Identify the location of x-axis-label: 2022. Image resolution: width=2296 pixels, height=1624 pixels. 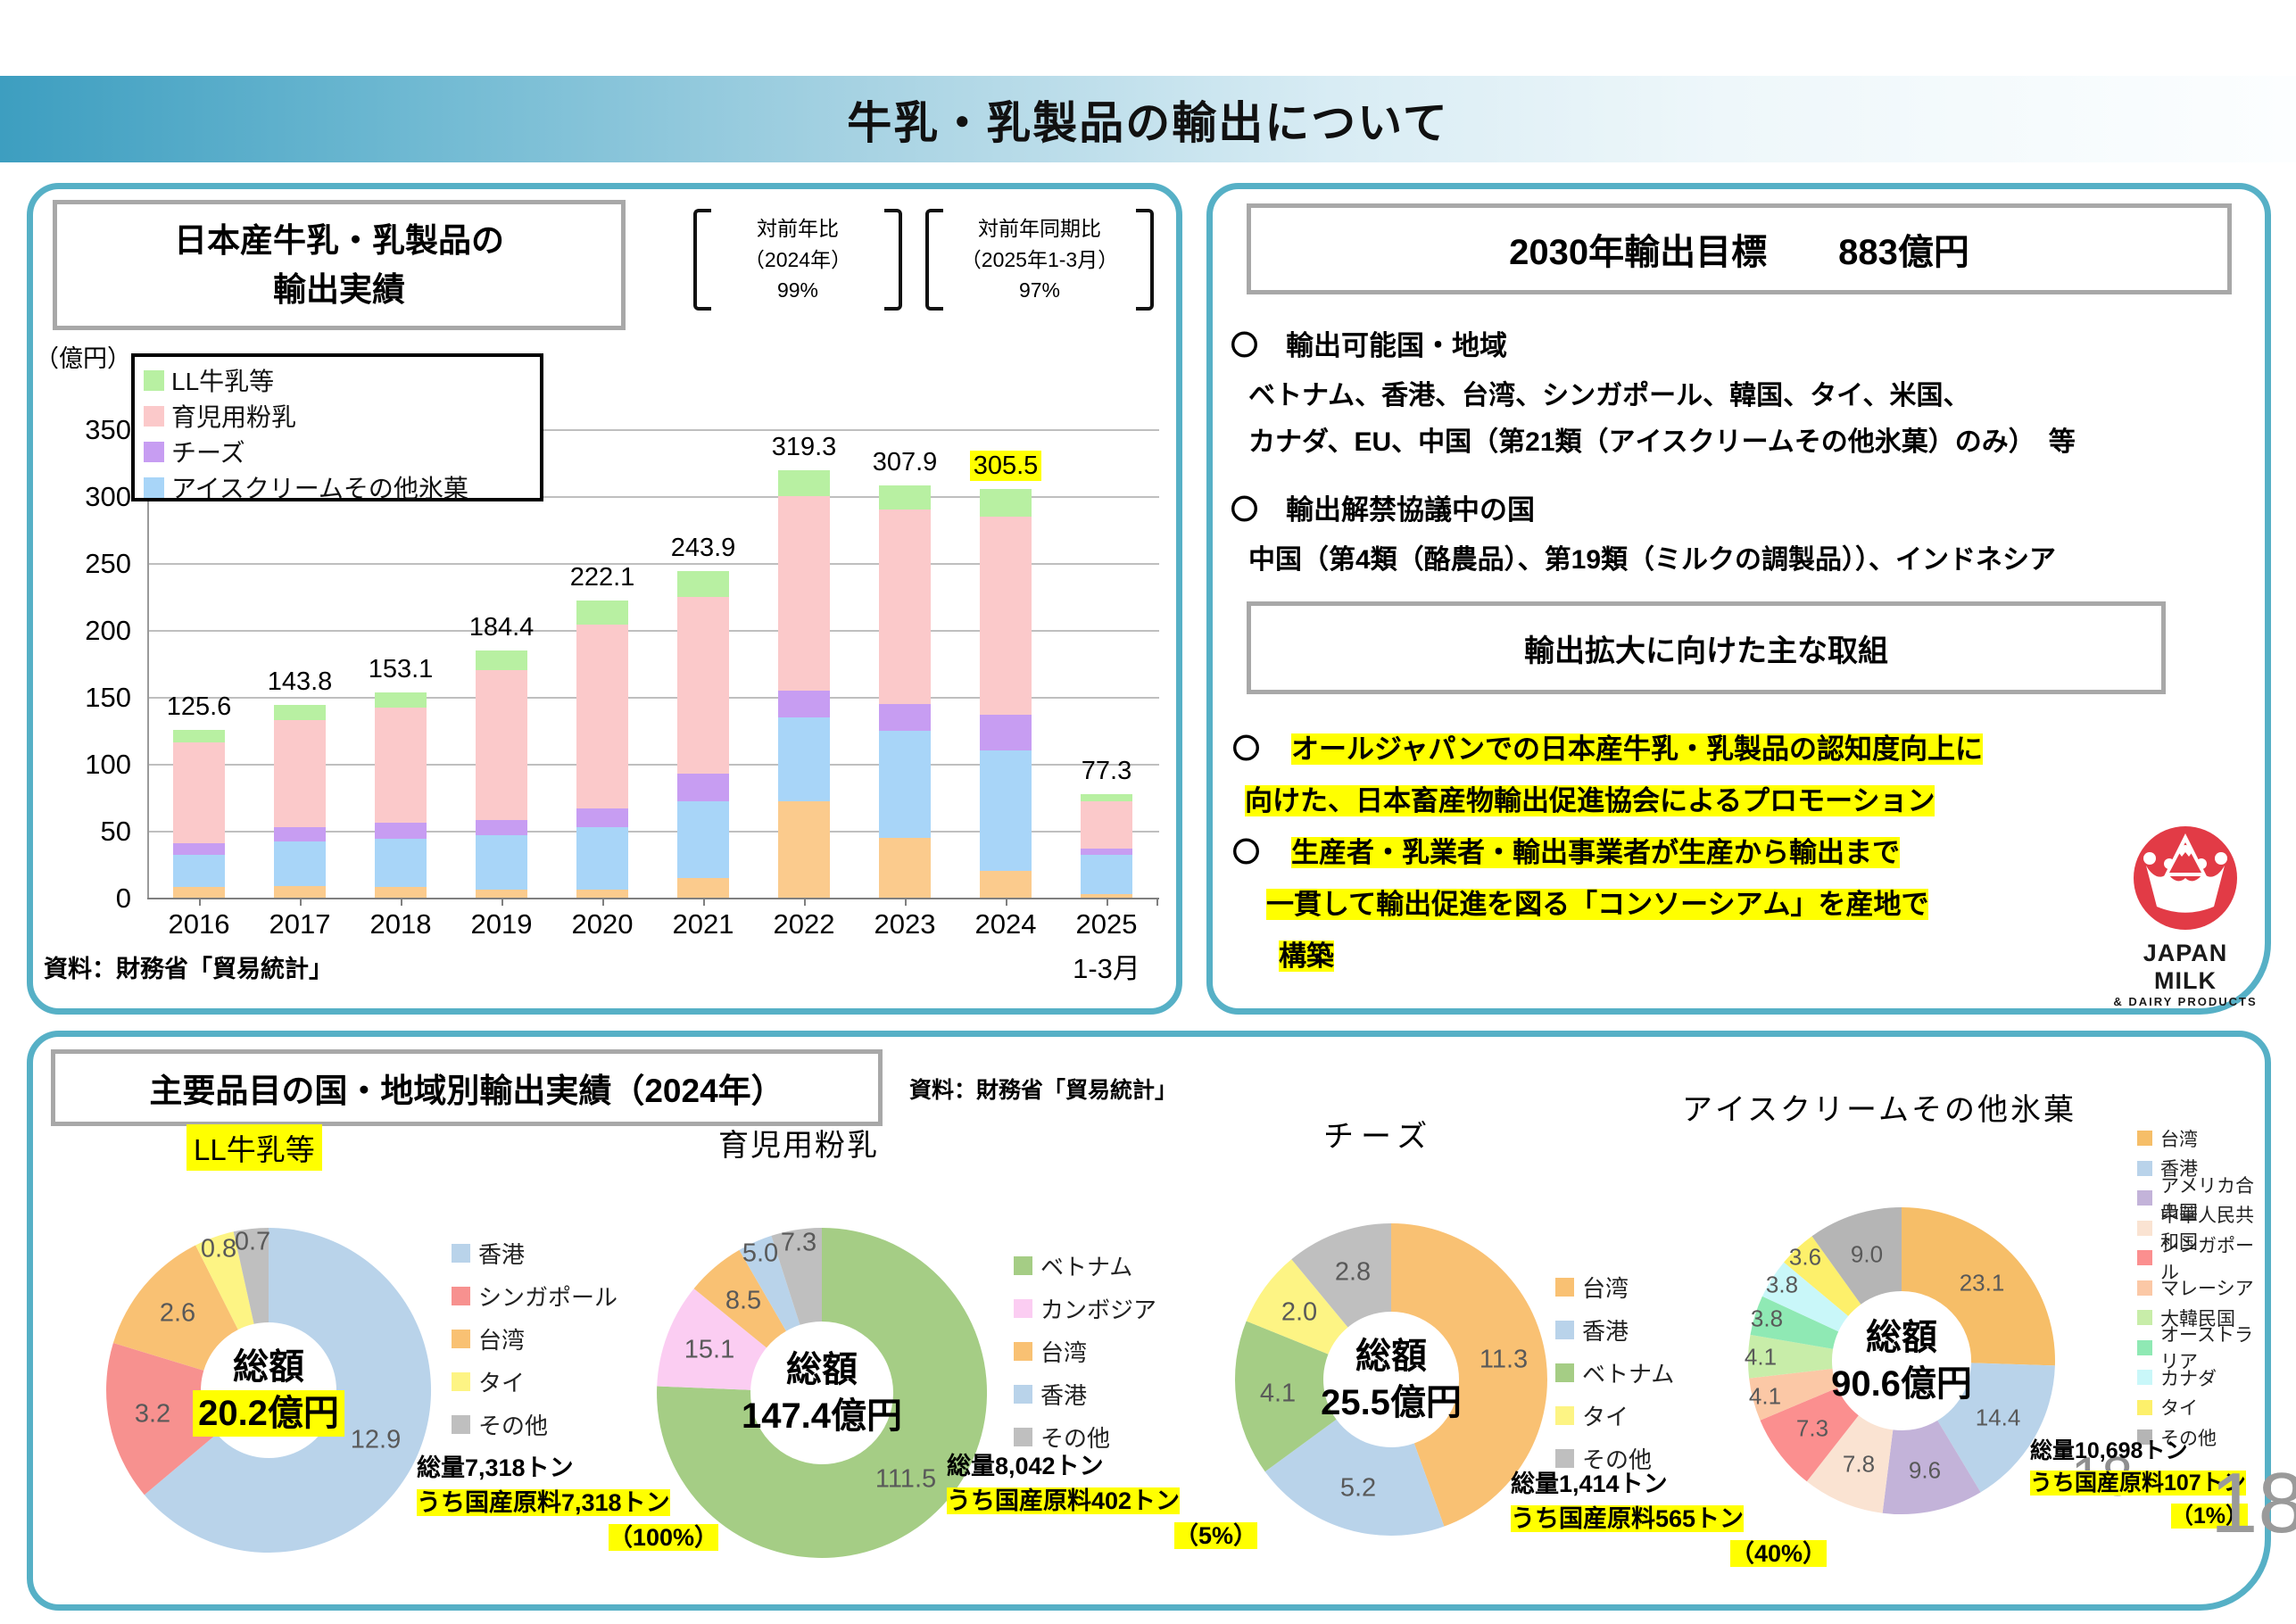
(804, 924).